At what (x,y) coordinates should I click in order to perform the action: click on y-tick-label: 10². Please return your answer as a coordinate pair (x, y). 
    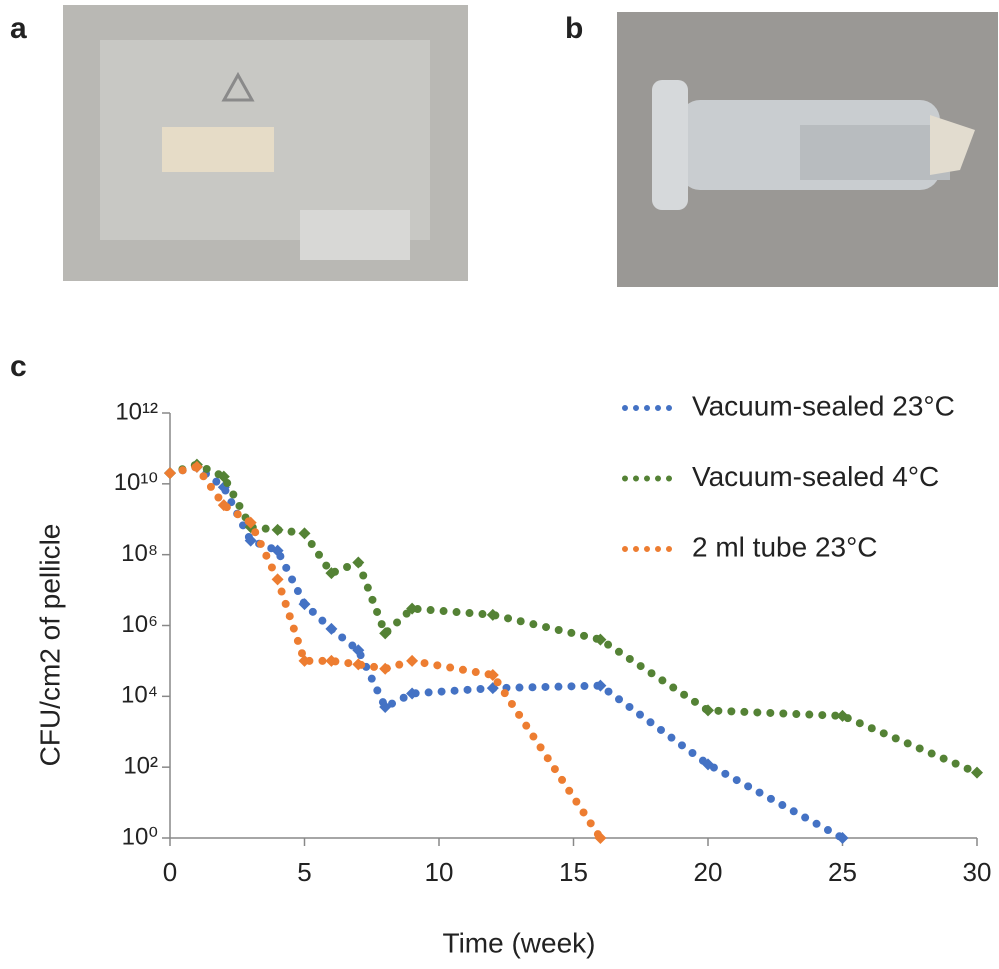
    Looking at the image, I should click on (140, 766).